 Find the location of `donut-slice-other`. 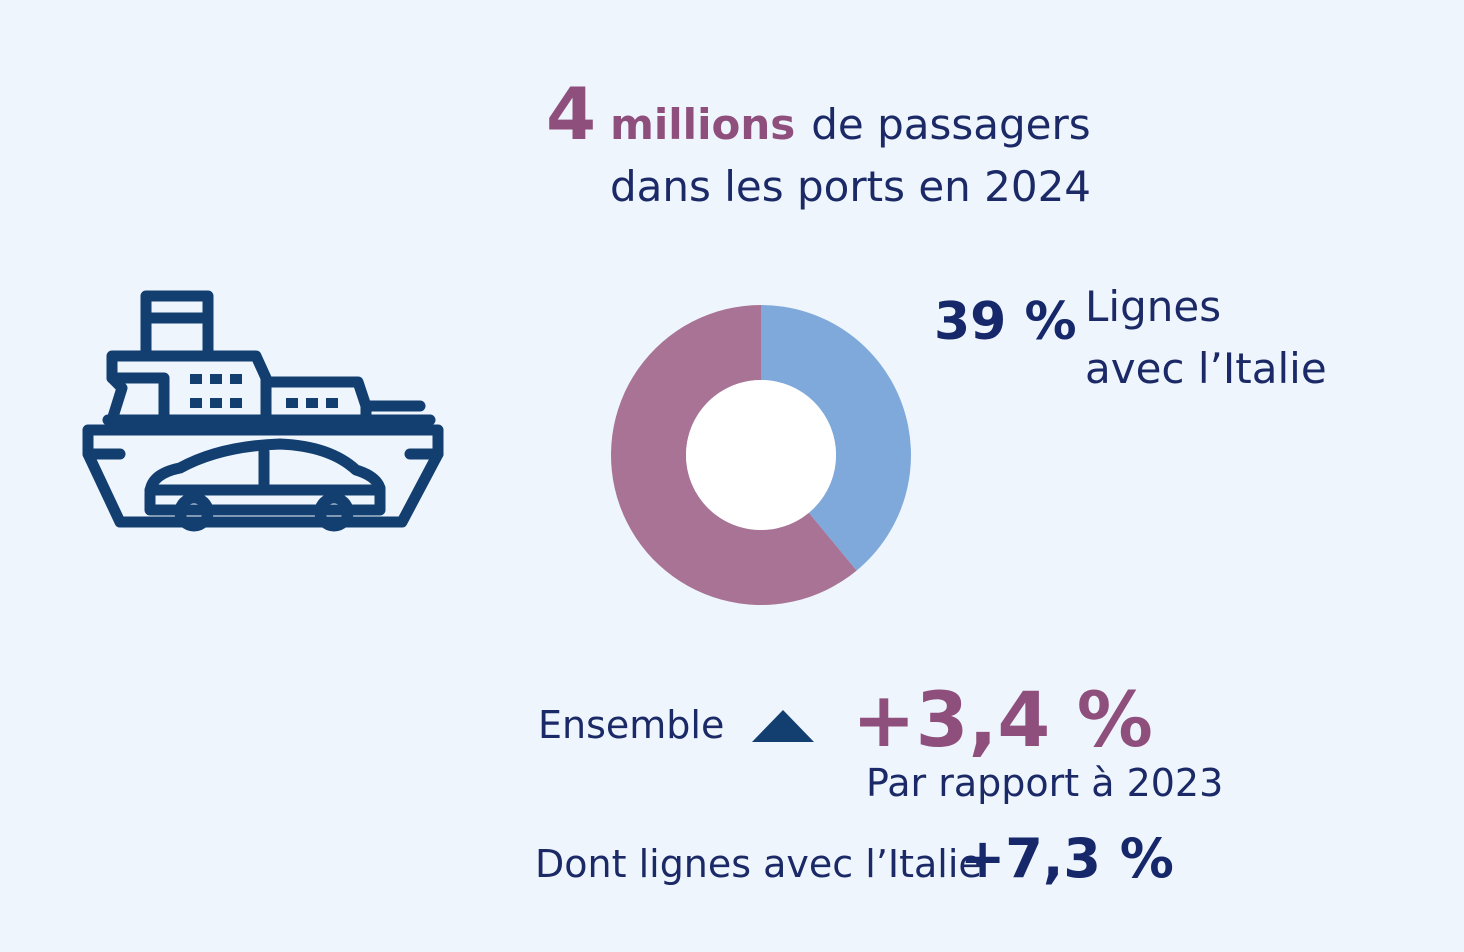

donut-slice-other is located at coordinates (734, 455).